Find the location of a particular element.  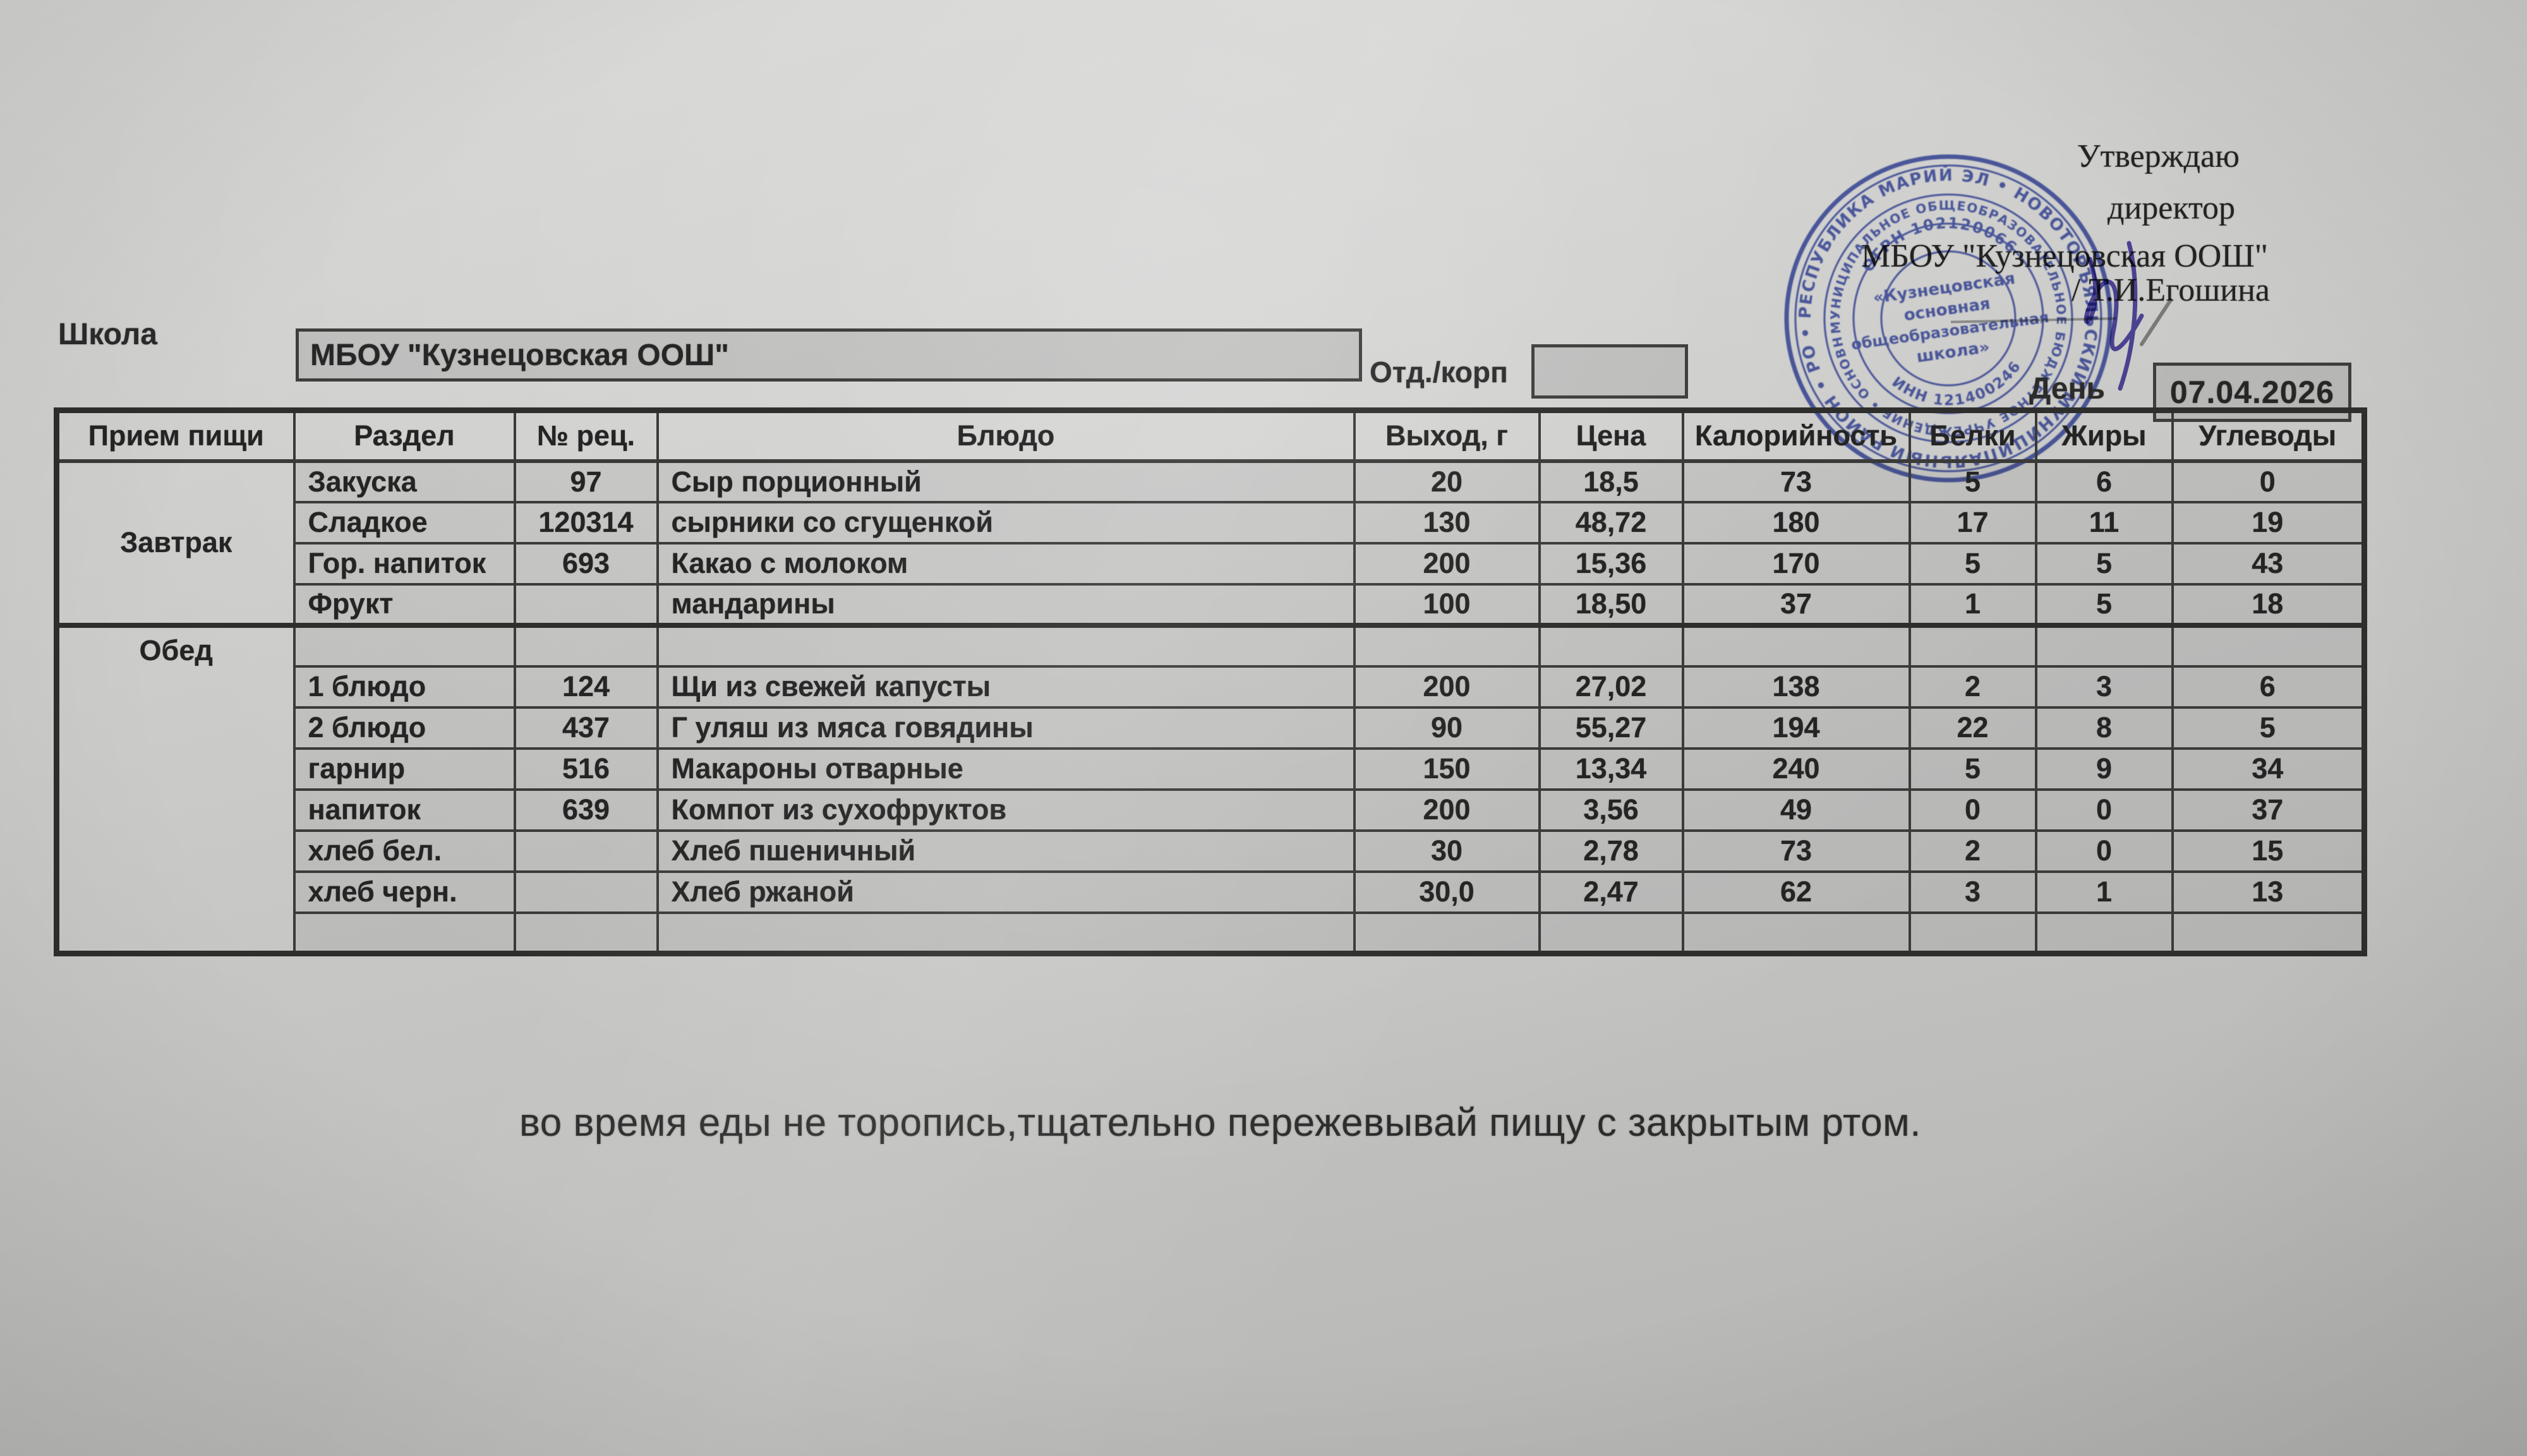

cell-protein: 1 is located at coordinates (1972, 604).